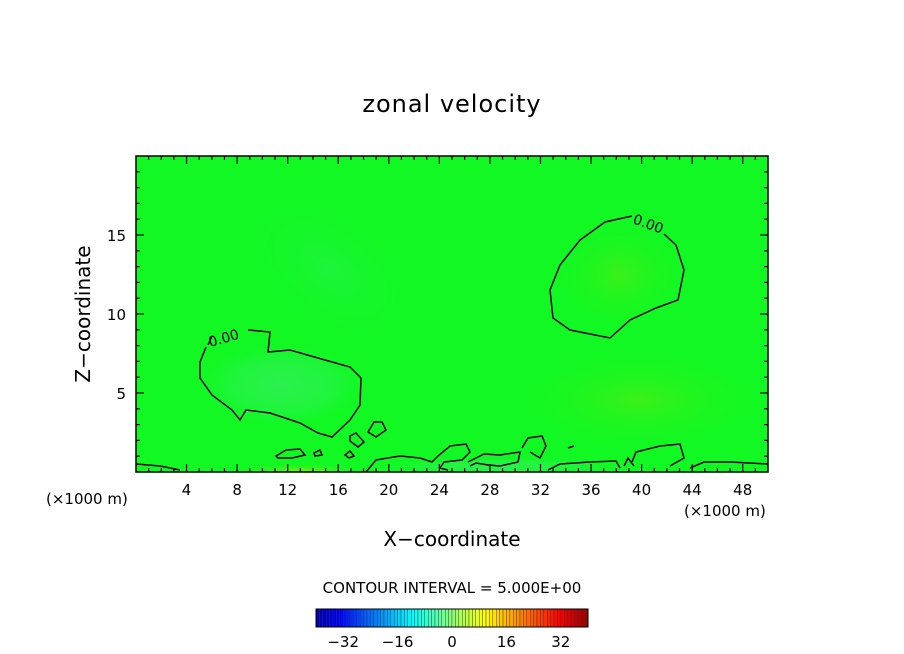 The width and height of the screenshot is (904, 654). I want to click on heatmap-region-low-negative, so click(282, 385).